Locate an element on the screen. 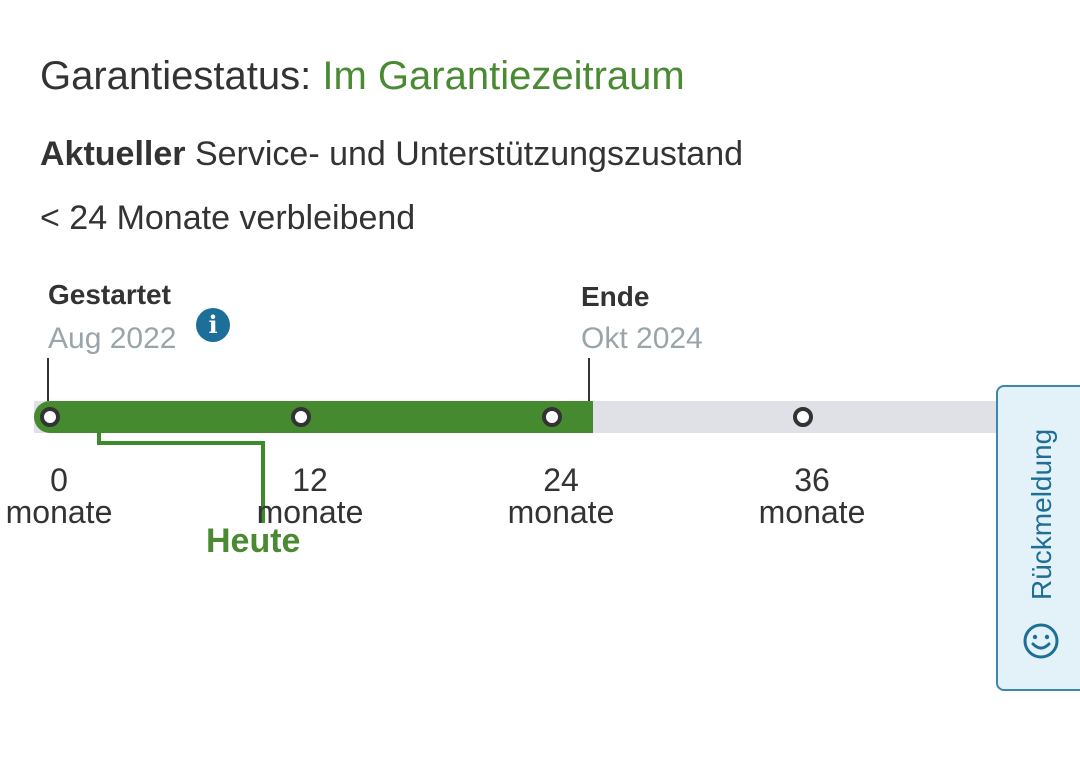 Image resolution: width=1080 pixels, height=762 pixels. today-connector is located at coordinates (181, 438).